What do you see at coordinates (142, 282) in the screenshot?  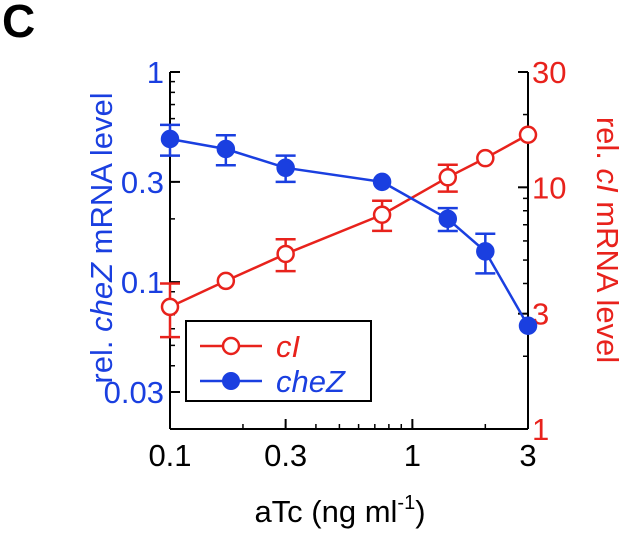 I see `y-left-tick-label: 0.1` at bounding box center [142, 282].